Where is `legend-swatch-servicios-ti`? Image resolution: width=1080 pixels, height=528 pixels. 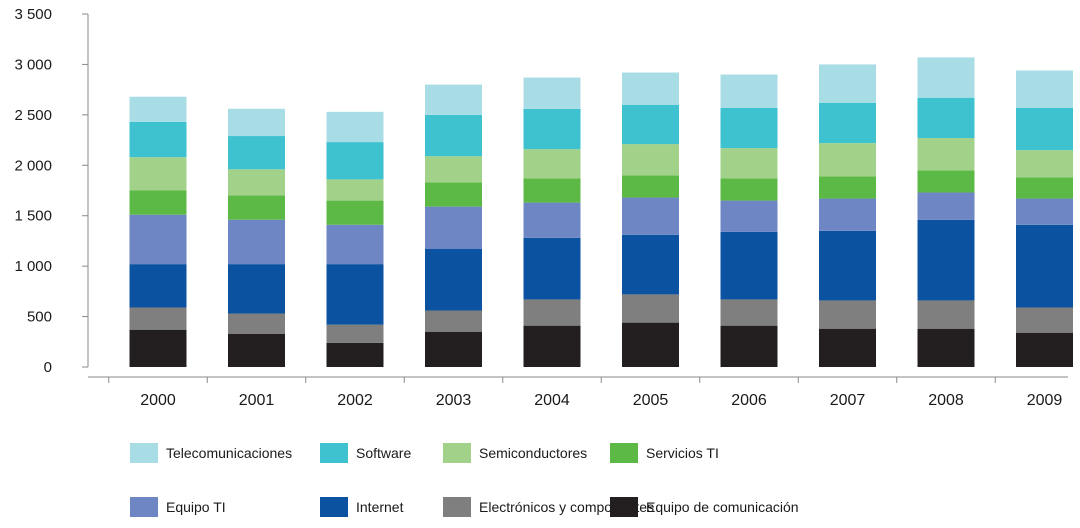 legend-swatch-servicios-ti is located at coordinates (624, 453).